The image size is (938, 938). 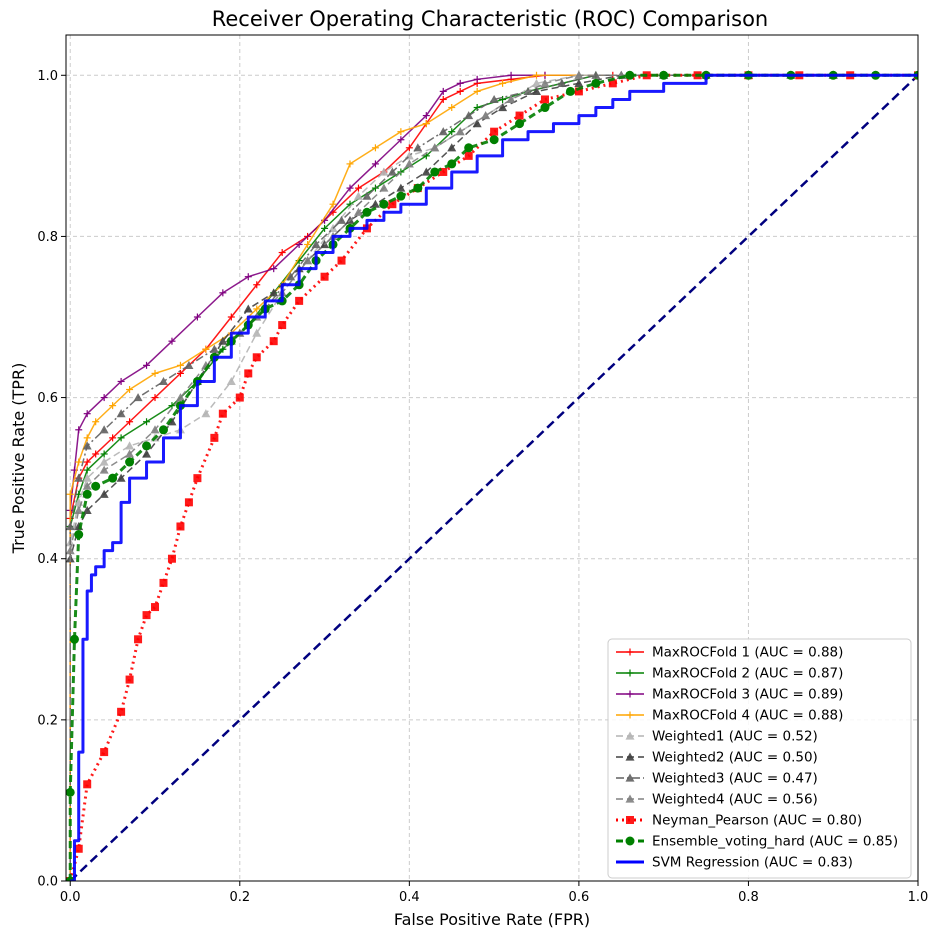 I want to click on legend-label: MaxROCFold 4 (AUC = 0.88), so click(x=747, y=716).